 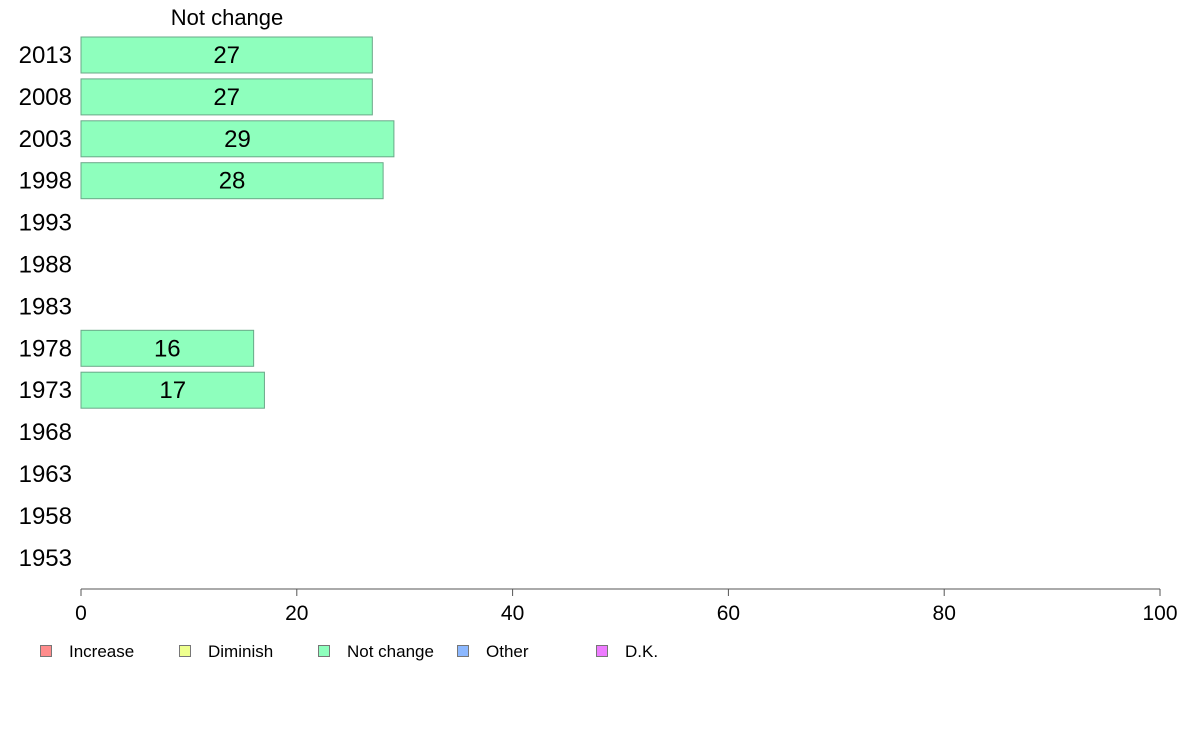 I want to click on bar-2003, so click(x=237, y=139).